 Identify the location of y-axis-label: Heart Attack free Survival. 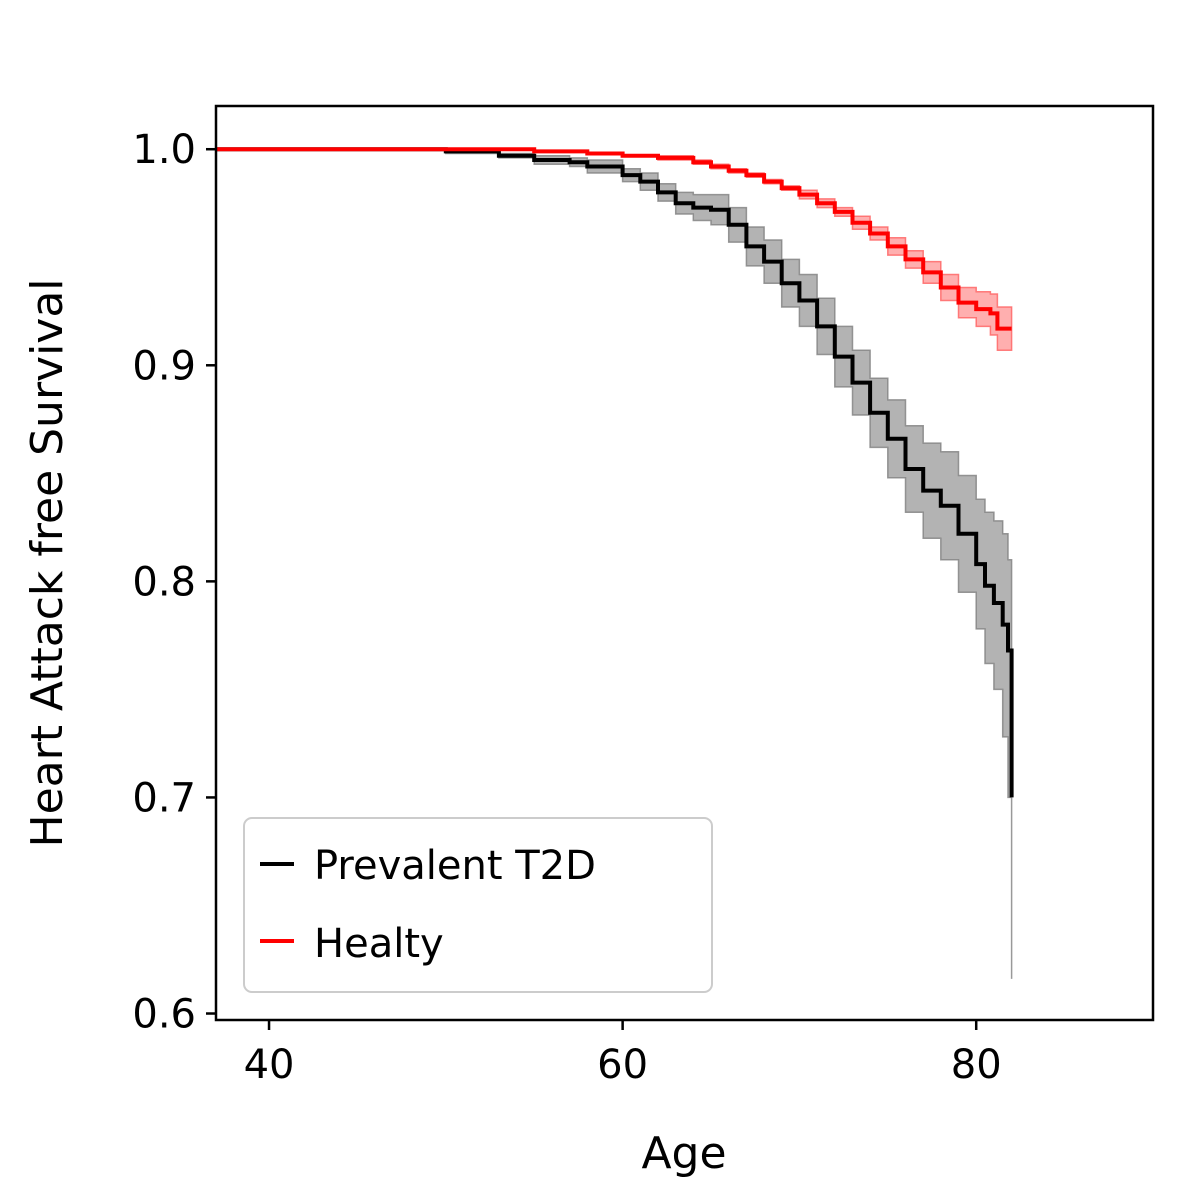
(47, 562).